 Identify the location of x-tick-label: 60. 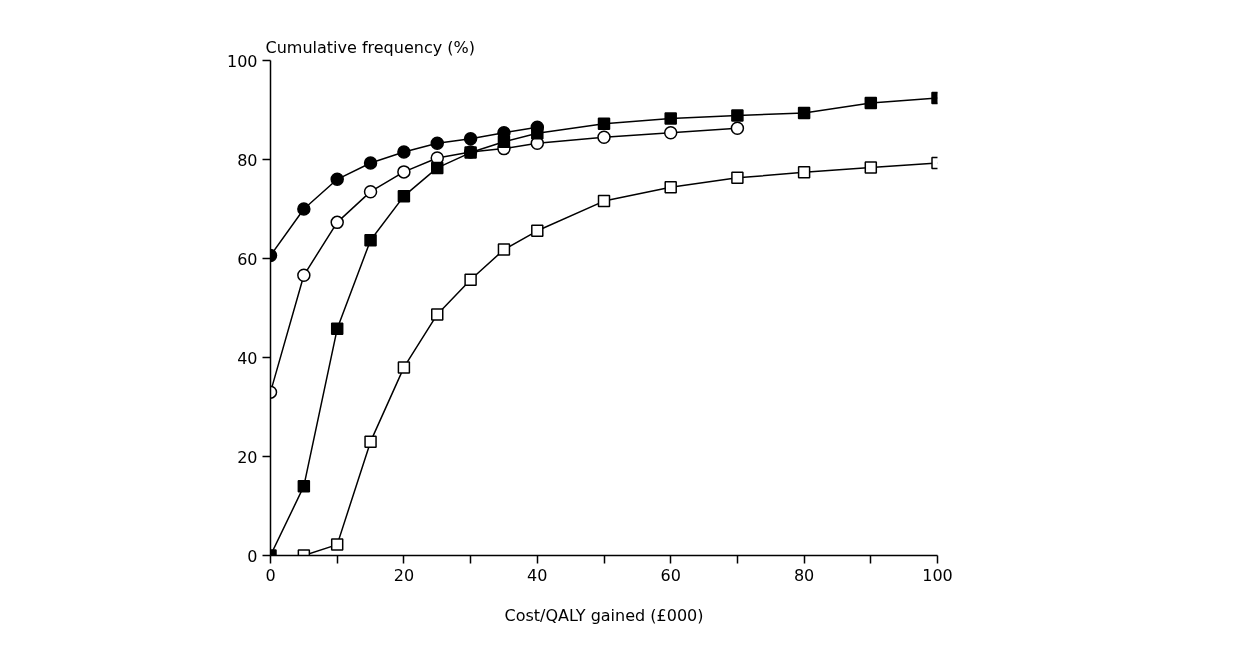
(670, 575).